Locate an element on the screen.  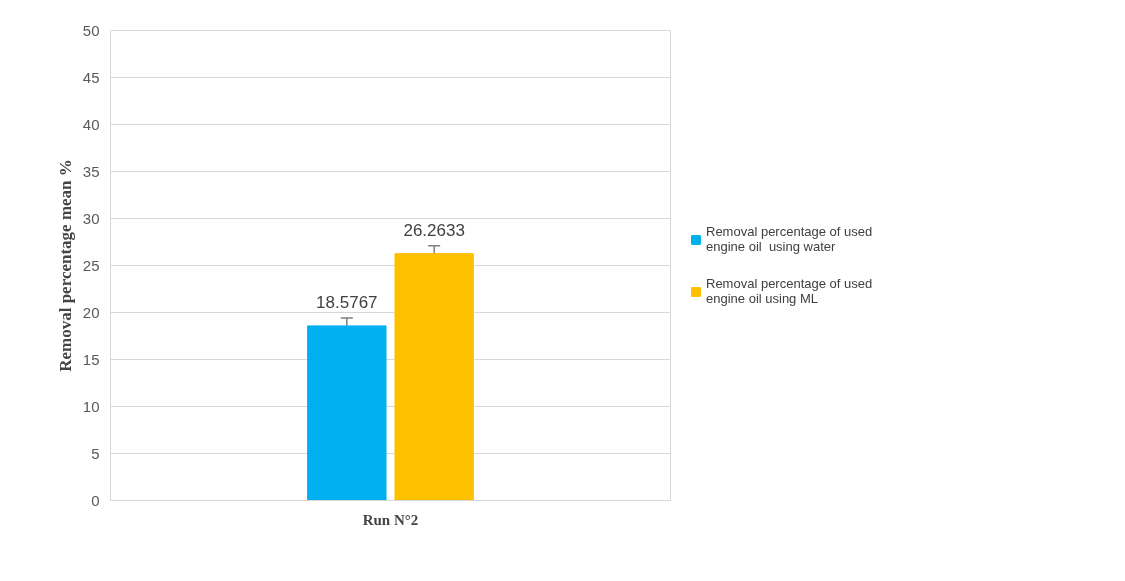
y-tick-label: 35 is located at coordinates (91, 171).